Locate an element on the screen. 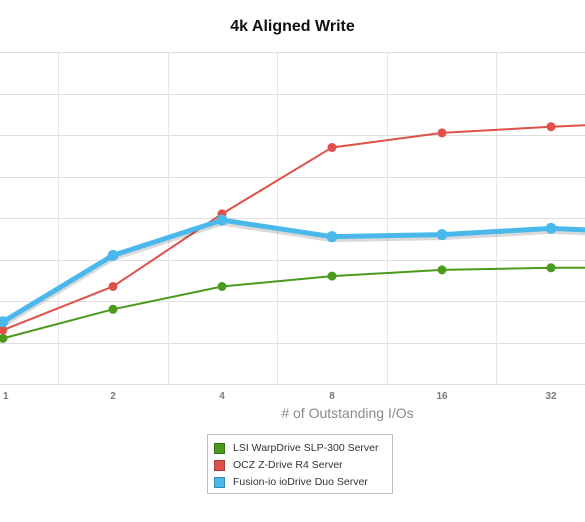 The height and width of the screenshot is (522, 585). chart-title: 4k Aligned Write is located at coordinates (292, 26).